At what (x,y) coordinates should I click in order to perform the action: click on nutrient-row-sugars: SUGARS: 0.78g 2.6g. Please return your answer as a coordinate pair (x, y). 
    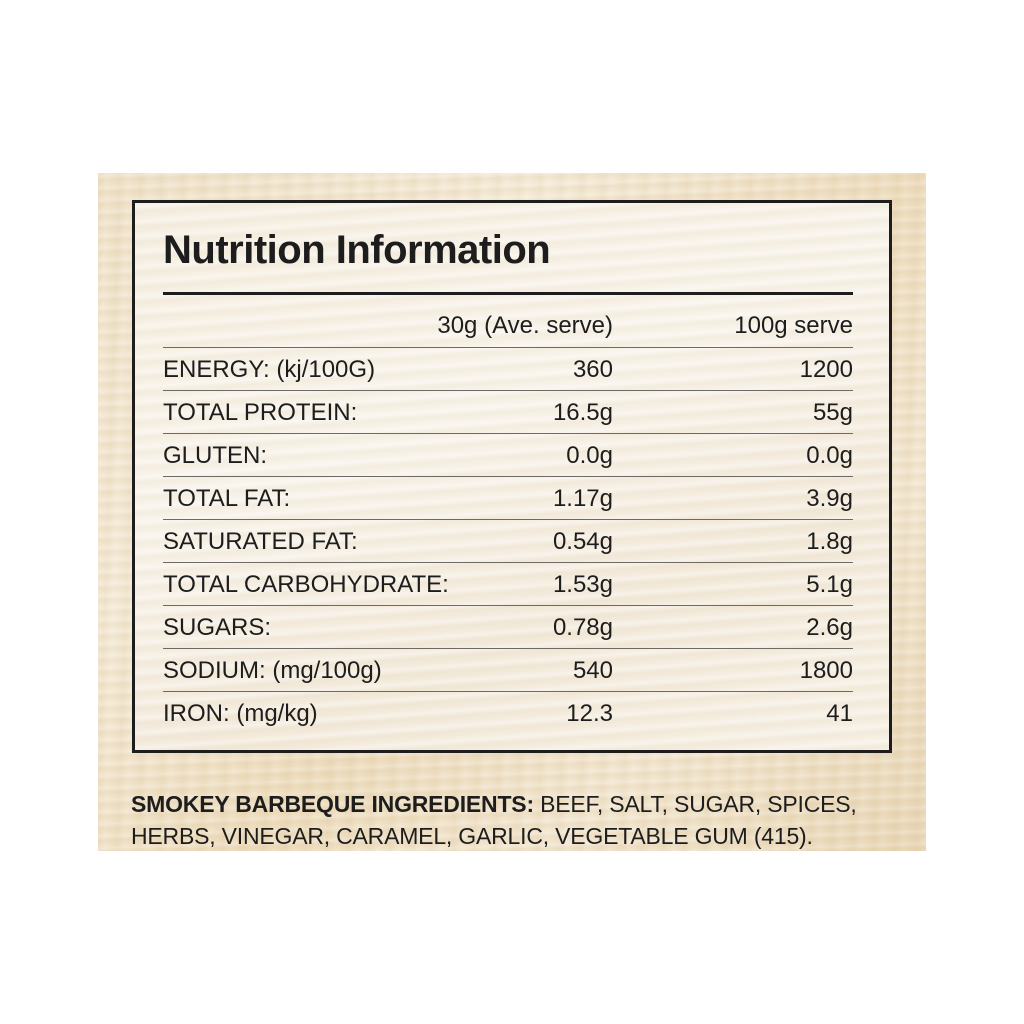
    Looking at the image, I should click on (508, 626).